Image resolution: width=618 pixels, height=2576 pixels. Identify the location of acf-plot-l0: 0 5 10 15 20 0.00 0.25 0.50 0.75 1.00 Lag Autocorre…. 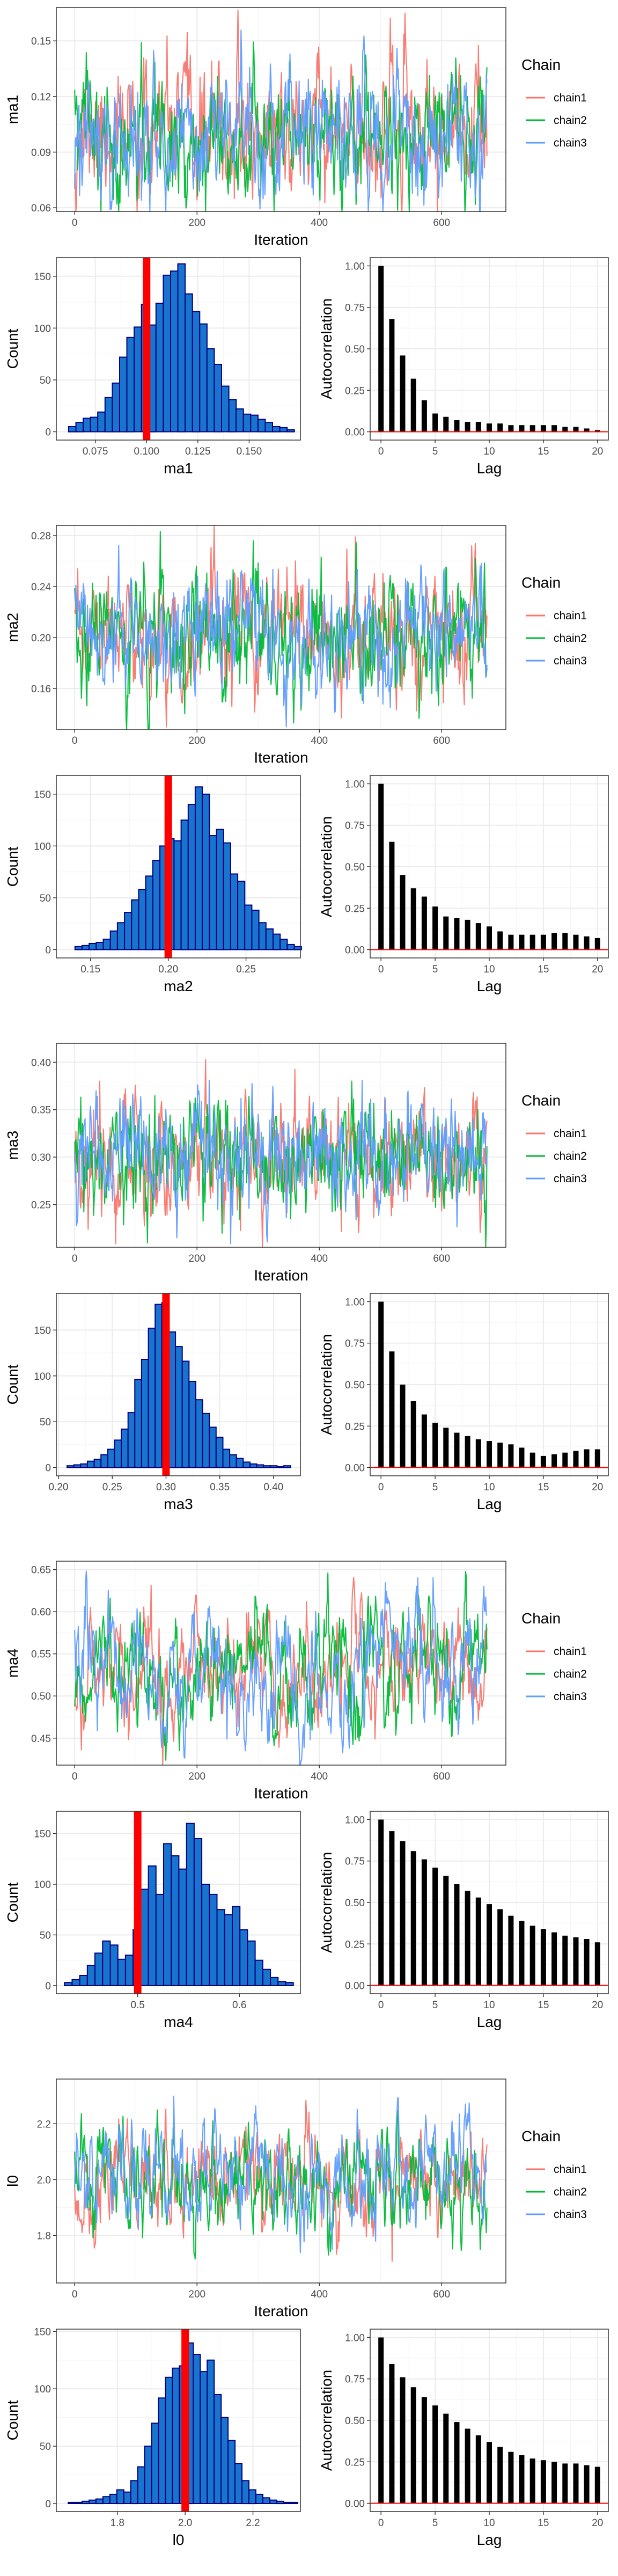
(464, 2438).